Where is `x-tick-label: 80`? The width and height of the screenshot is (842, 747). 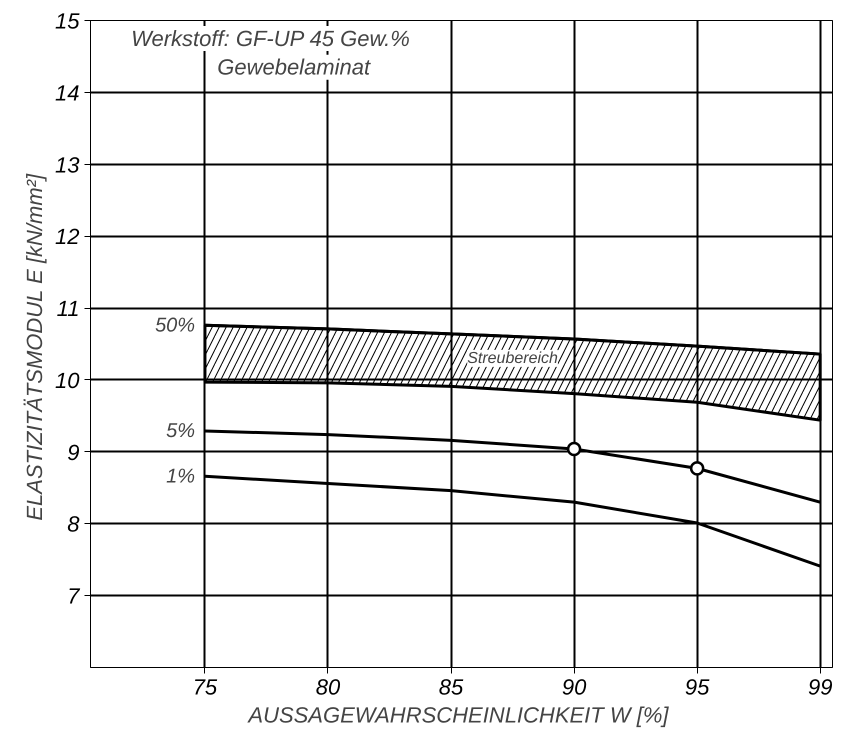 x-tick-label: 80 is located at coordinates (328, 687).